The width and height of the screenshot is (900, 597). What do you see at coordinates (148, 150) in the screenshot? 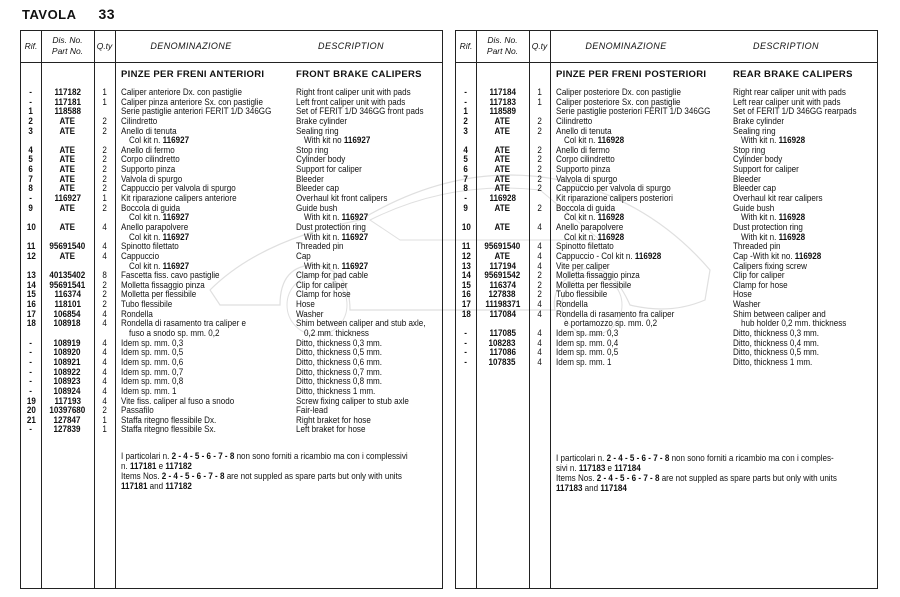
I see `denominazione: Anello di fermo` at bounding box center [148, 150].